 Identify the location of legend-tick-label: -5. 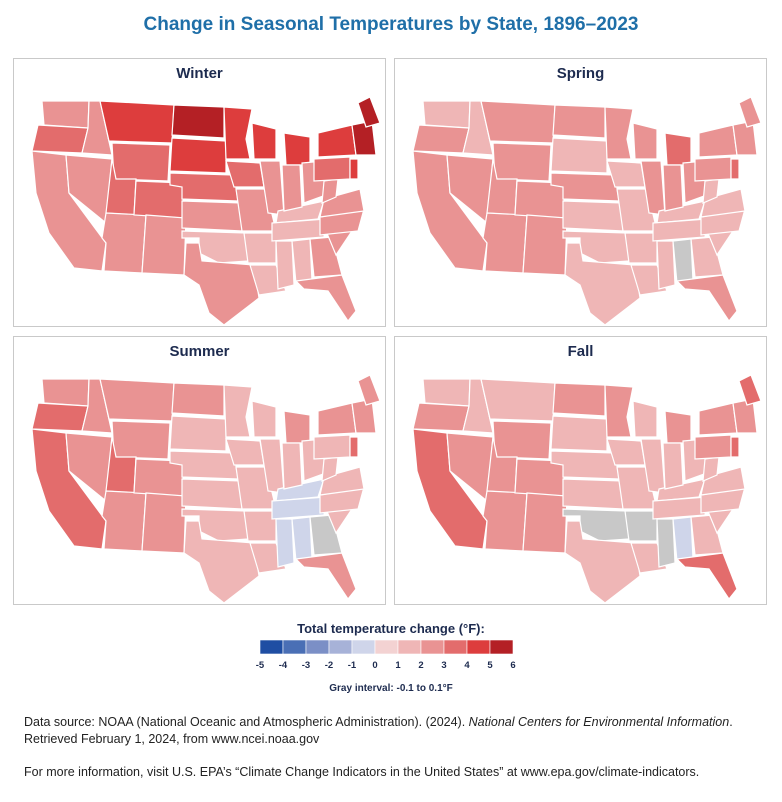
(260, 665).